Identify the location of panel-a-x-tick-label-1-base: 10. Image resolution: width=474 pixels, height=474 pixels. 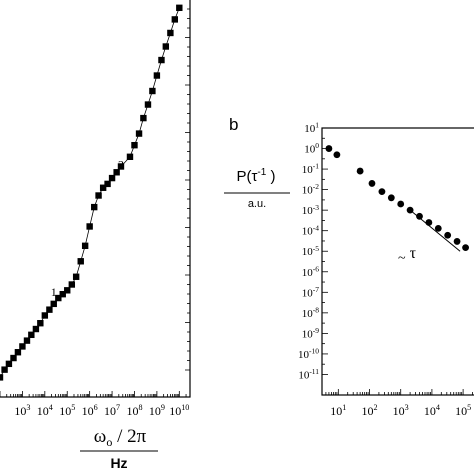
(43, 411).